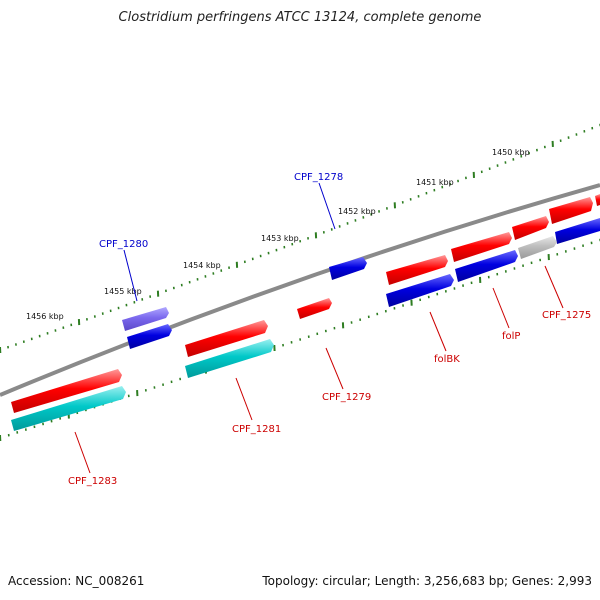 The height and width of the screenshot is (600, 600). What do you see at coordinates (357, 211) in the screenshot?
I see `kbp-label: 1452 kbp` at bounding box center [357, 211].